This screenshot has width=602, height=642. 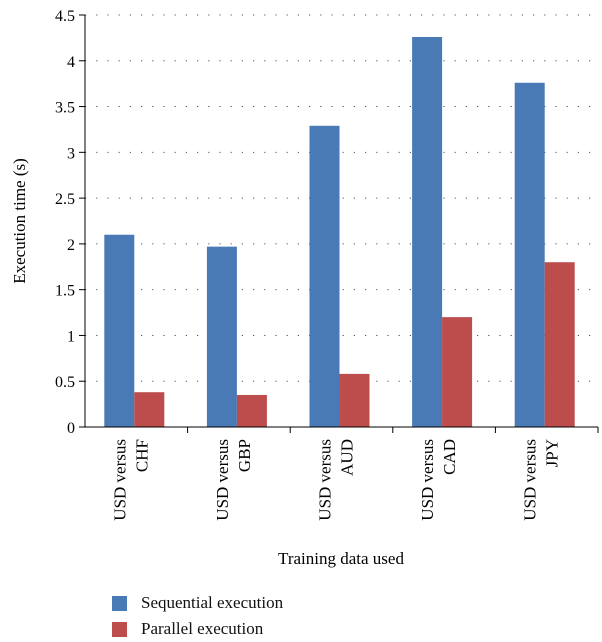 I want to click on x-tick-label: CHF, so click(x=141, y=455).